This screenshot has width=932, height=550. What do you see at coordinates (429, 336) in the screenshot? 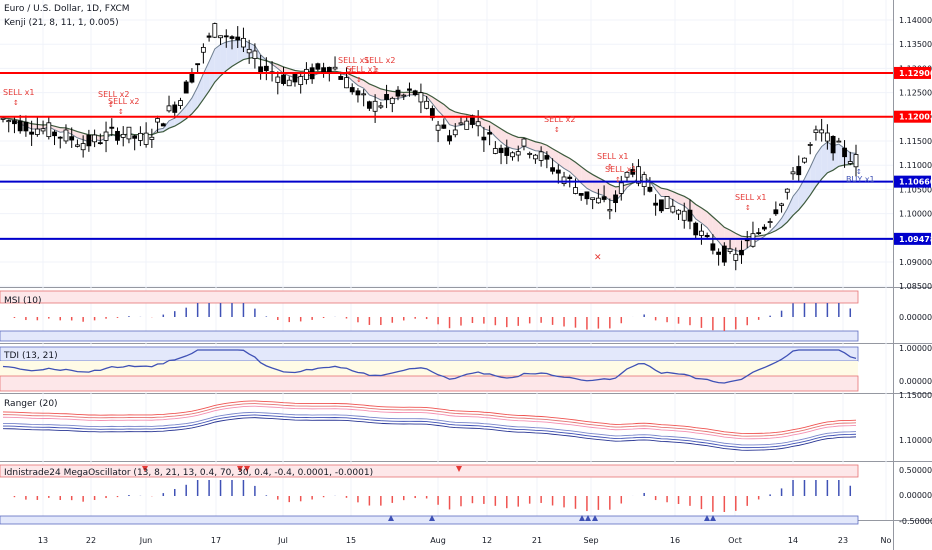
I see `msi-lower-band` at bounding box center [429, 336].